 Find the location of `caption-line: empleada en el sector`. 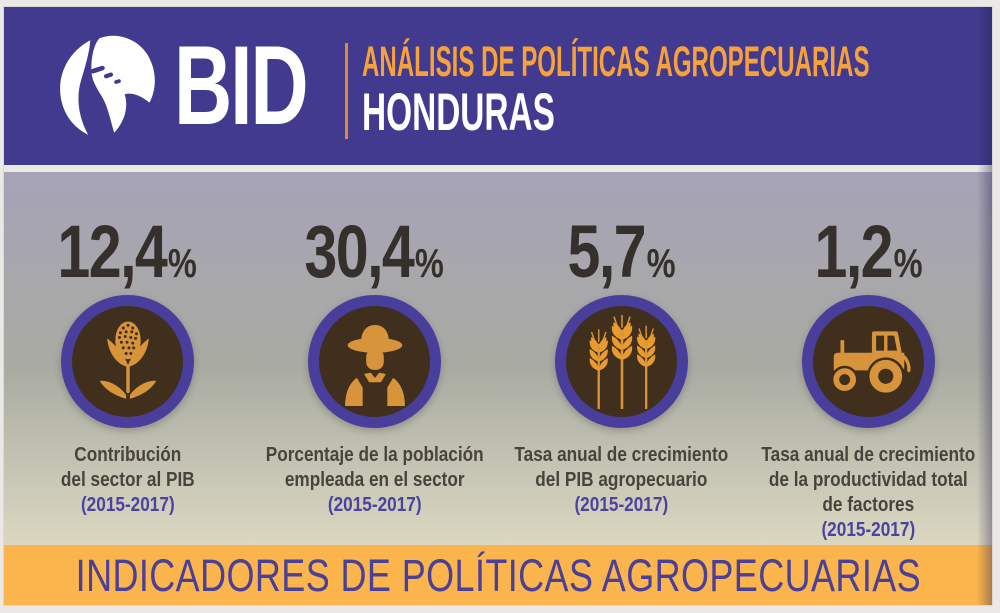

caption-line: empleada en el sector is located at coordinates (374, 480).